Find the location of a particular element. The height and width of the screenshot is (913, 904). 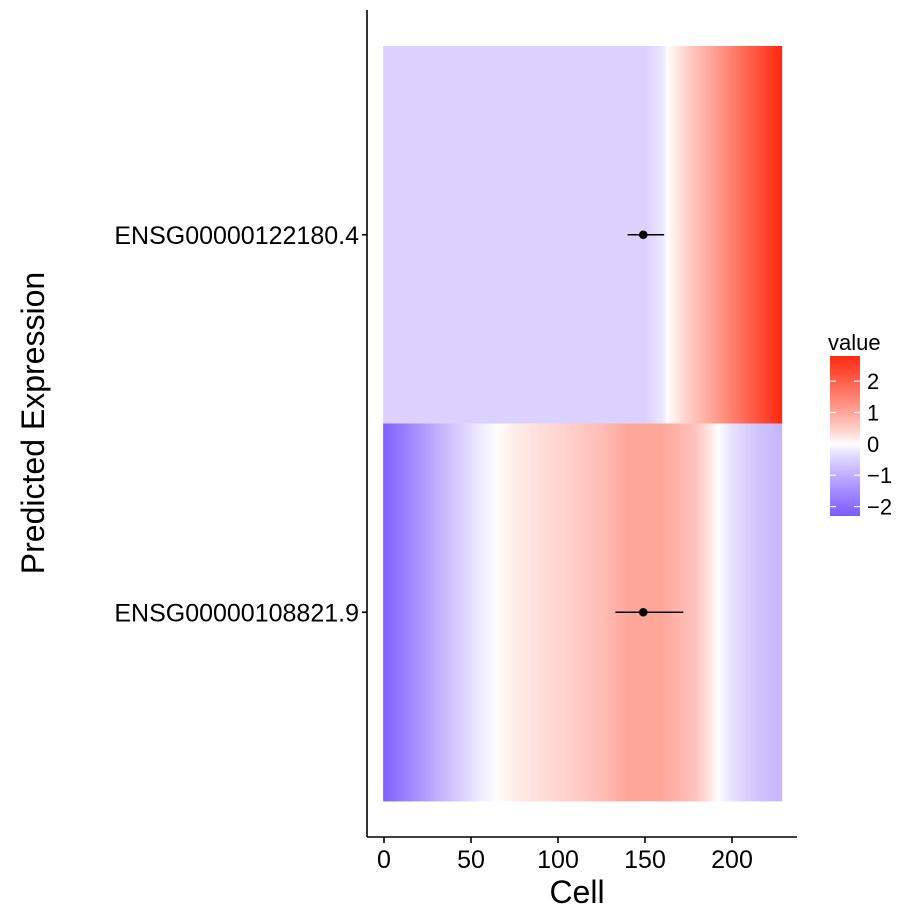

point-ranges is located at coordinates (649, 423).